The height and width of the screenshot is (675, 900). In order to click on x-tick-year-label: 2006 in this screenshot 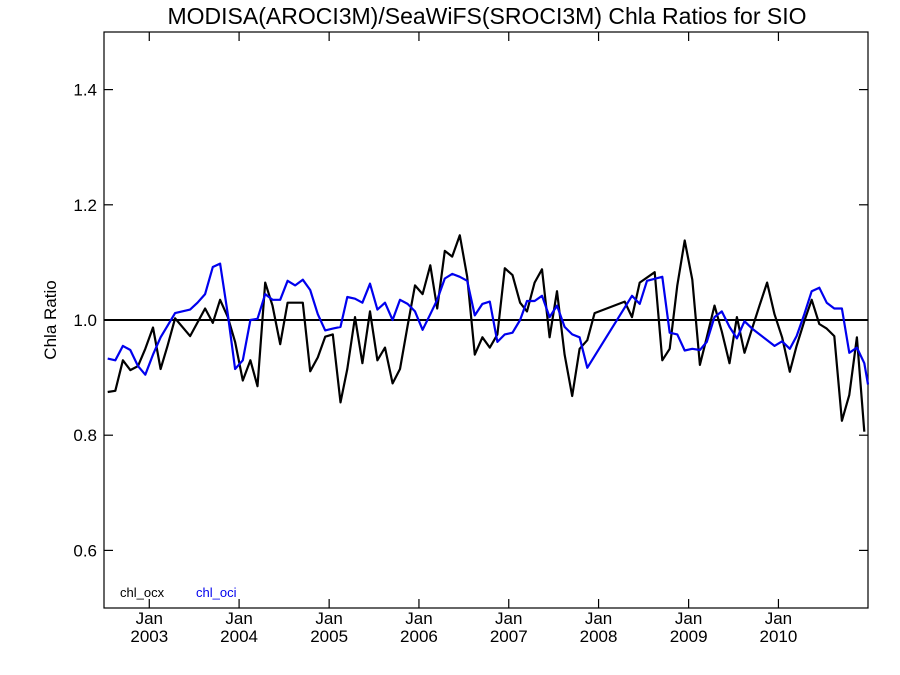, I will do `click(419, 636)`.